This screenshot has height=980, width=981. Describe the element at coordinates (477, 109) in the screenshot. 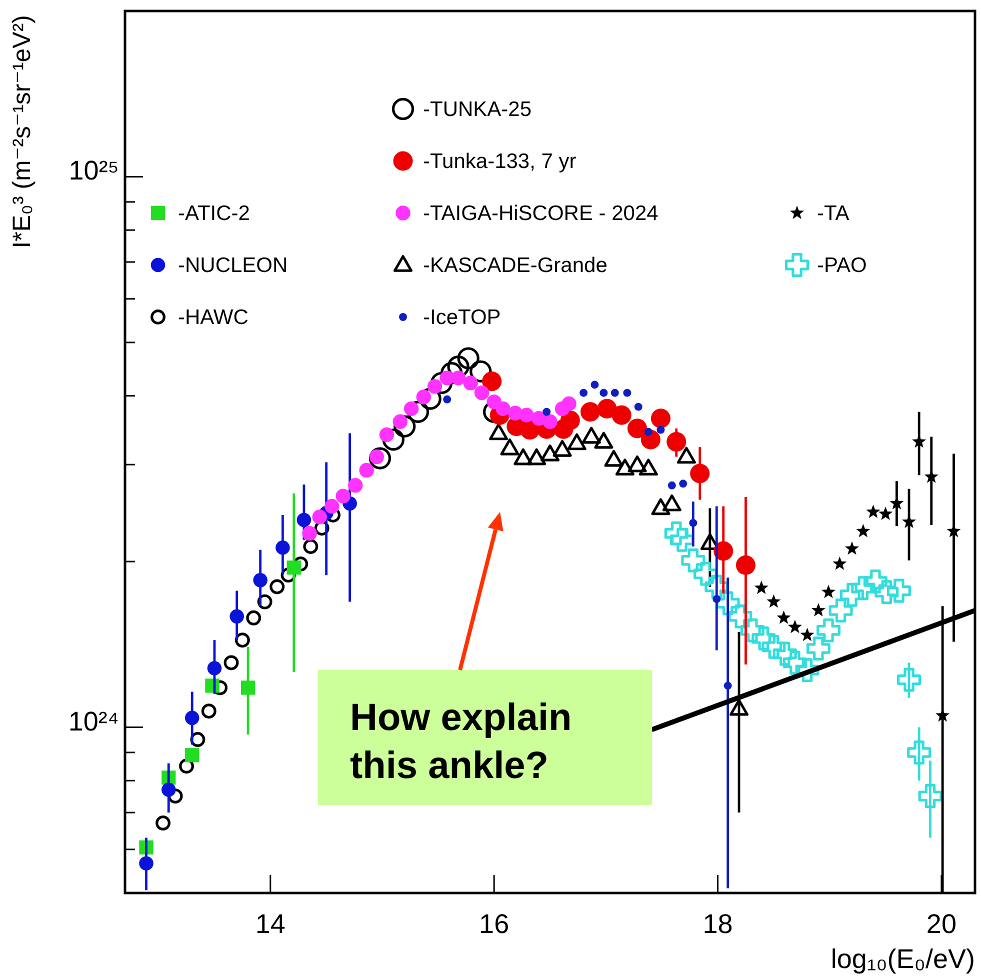

I see `legend-label: -TUNKA-25` at that location.